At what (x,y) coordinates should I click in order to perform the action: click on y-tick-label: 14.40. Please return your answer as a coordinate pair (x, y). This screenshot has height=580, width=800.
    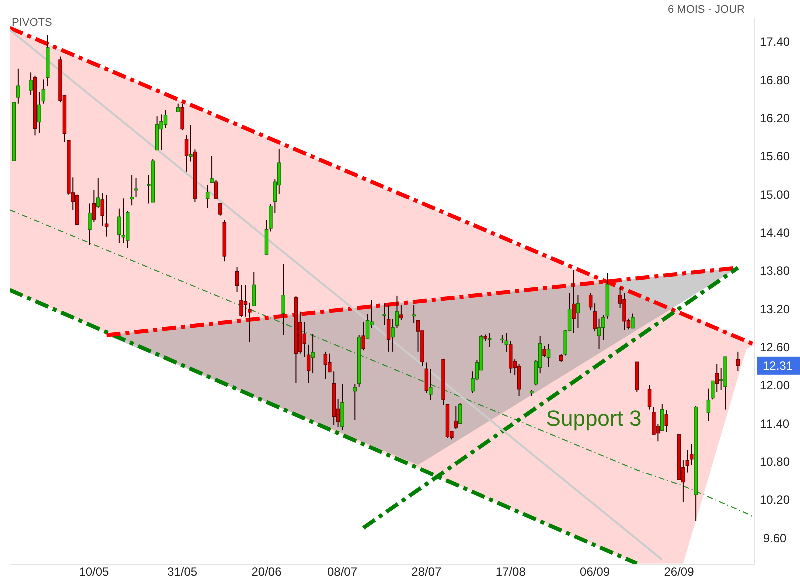
    Looking at the image, I should click on (775, 233).